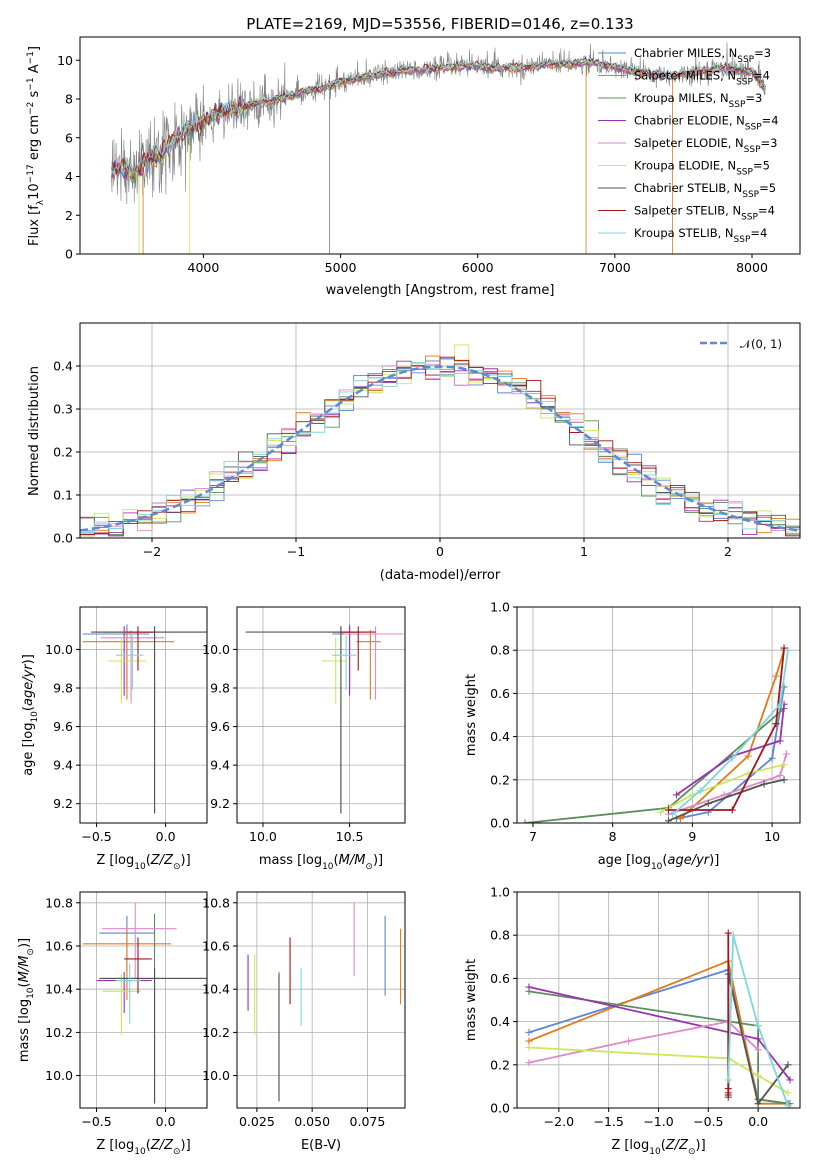 The image size is (819, 1170). I want to click on age-vs-Z-axes-ylabel-part: 10, so click(35, 717).